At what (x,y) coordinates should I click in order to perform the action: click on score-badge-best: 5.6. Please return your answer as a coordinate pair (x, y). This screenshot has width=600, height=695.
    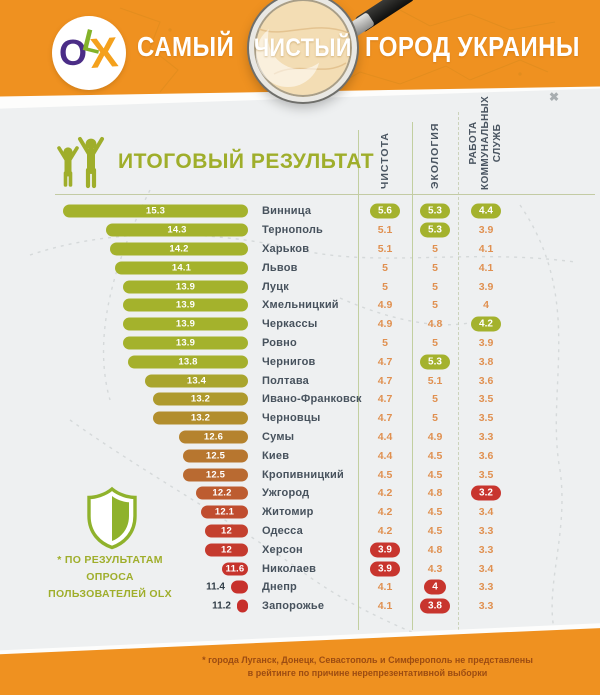
    Looking at the image, I should click on (385, 211).